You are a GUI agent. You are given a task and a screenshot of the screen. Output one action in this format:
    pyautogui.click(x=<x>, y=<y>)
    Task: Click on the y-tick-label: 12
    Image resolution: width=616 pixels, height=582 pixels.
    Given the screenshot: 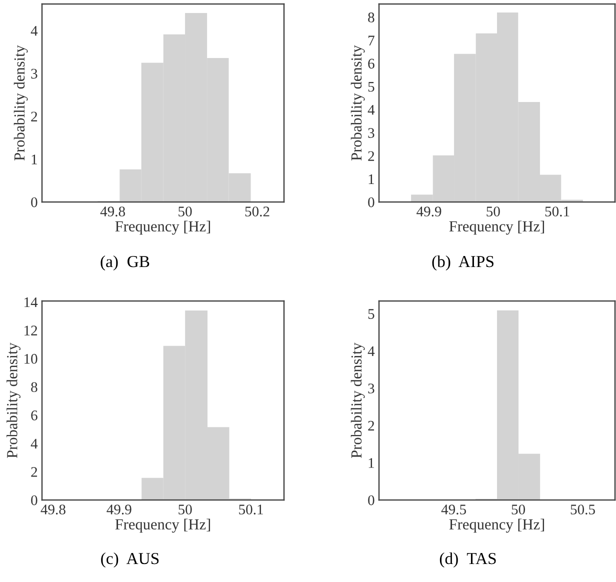 What is the action you would take?
    pyautogui.click(x=31, y=331)
    